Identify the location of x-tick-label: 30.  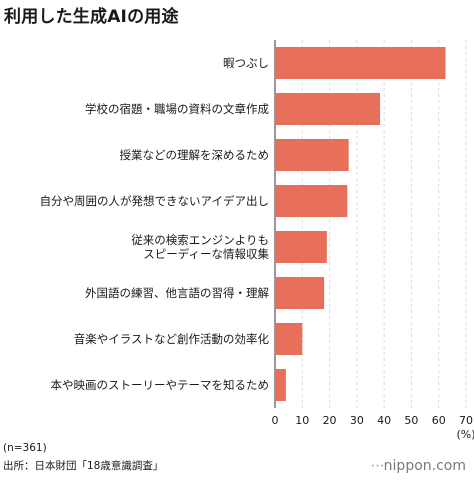
(357, 420).